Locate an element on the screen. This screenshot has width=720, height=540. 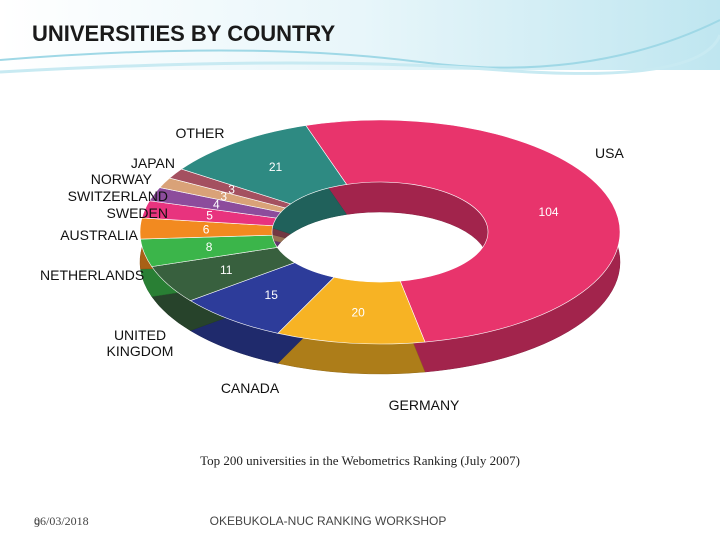
slide-number: 9 is located at coordinates (37, 523).